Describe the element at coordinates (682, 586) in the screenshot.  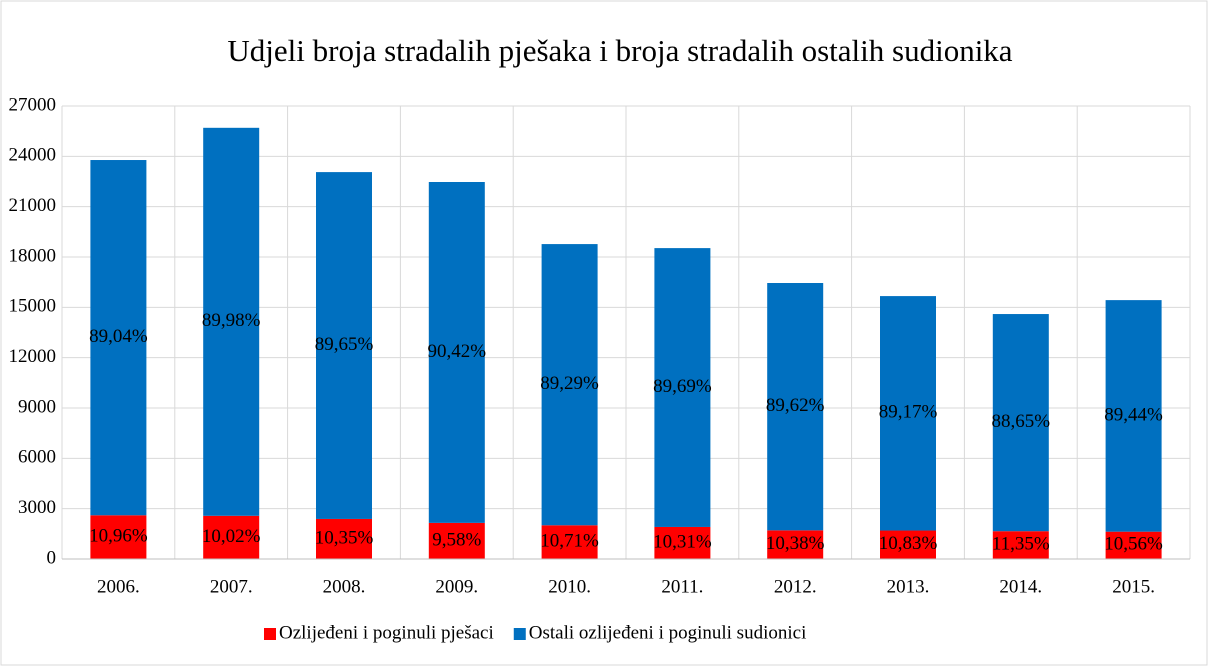
I see `x-tick-label: 2011.` at that location.